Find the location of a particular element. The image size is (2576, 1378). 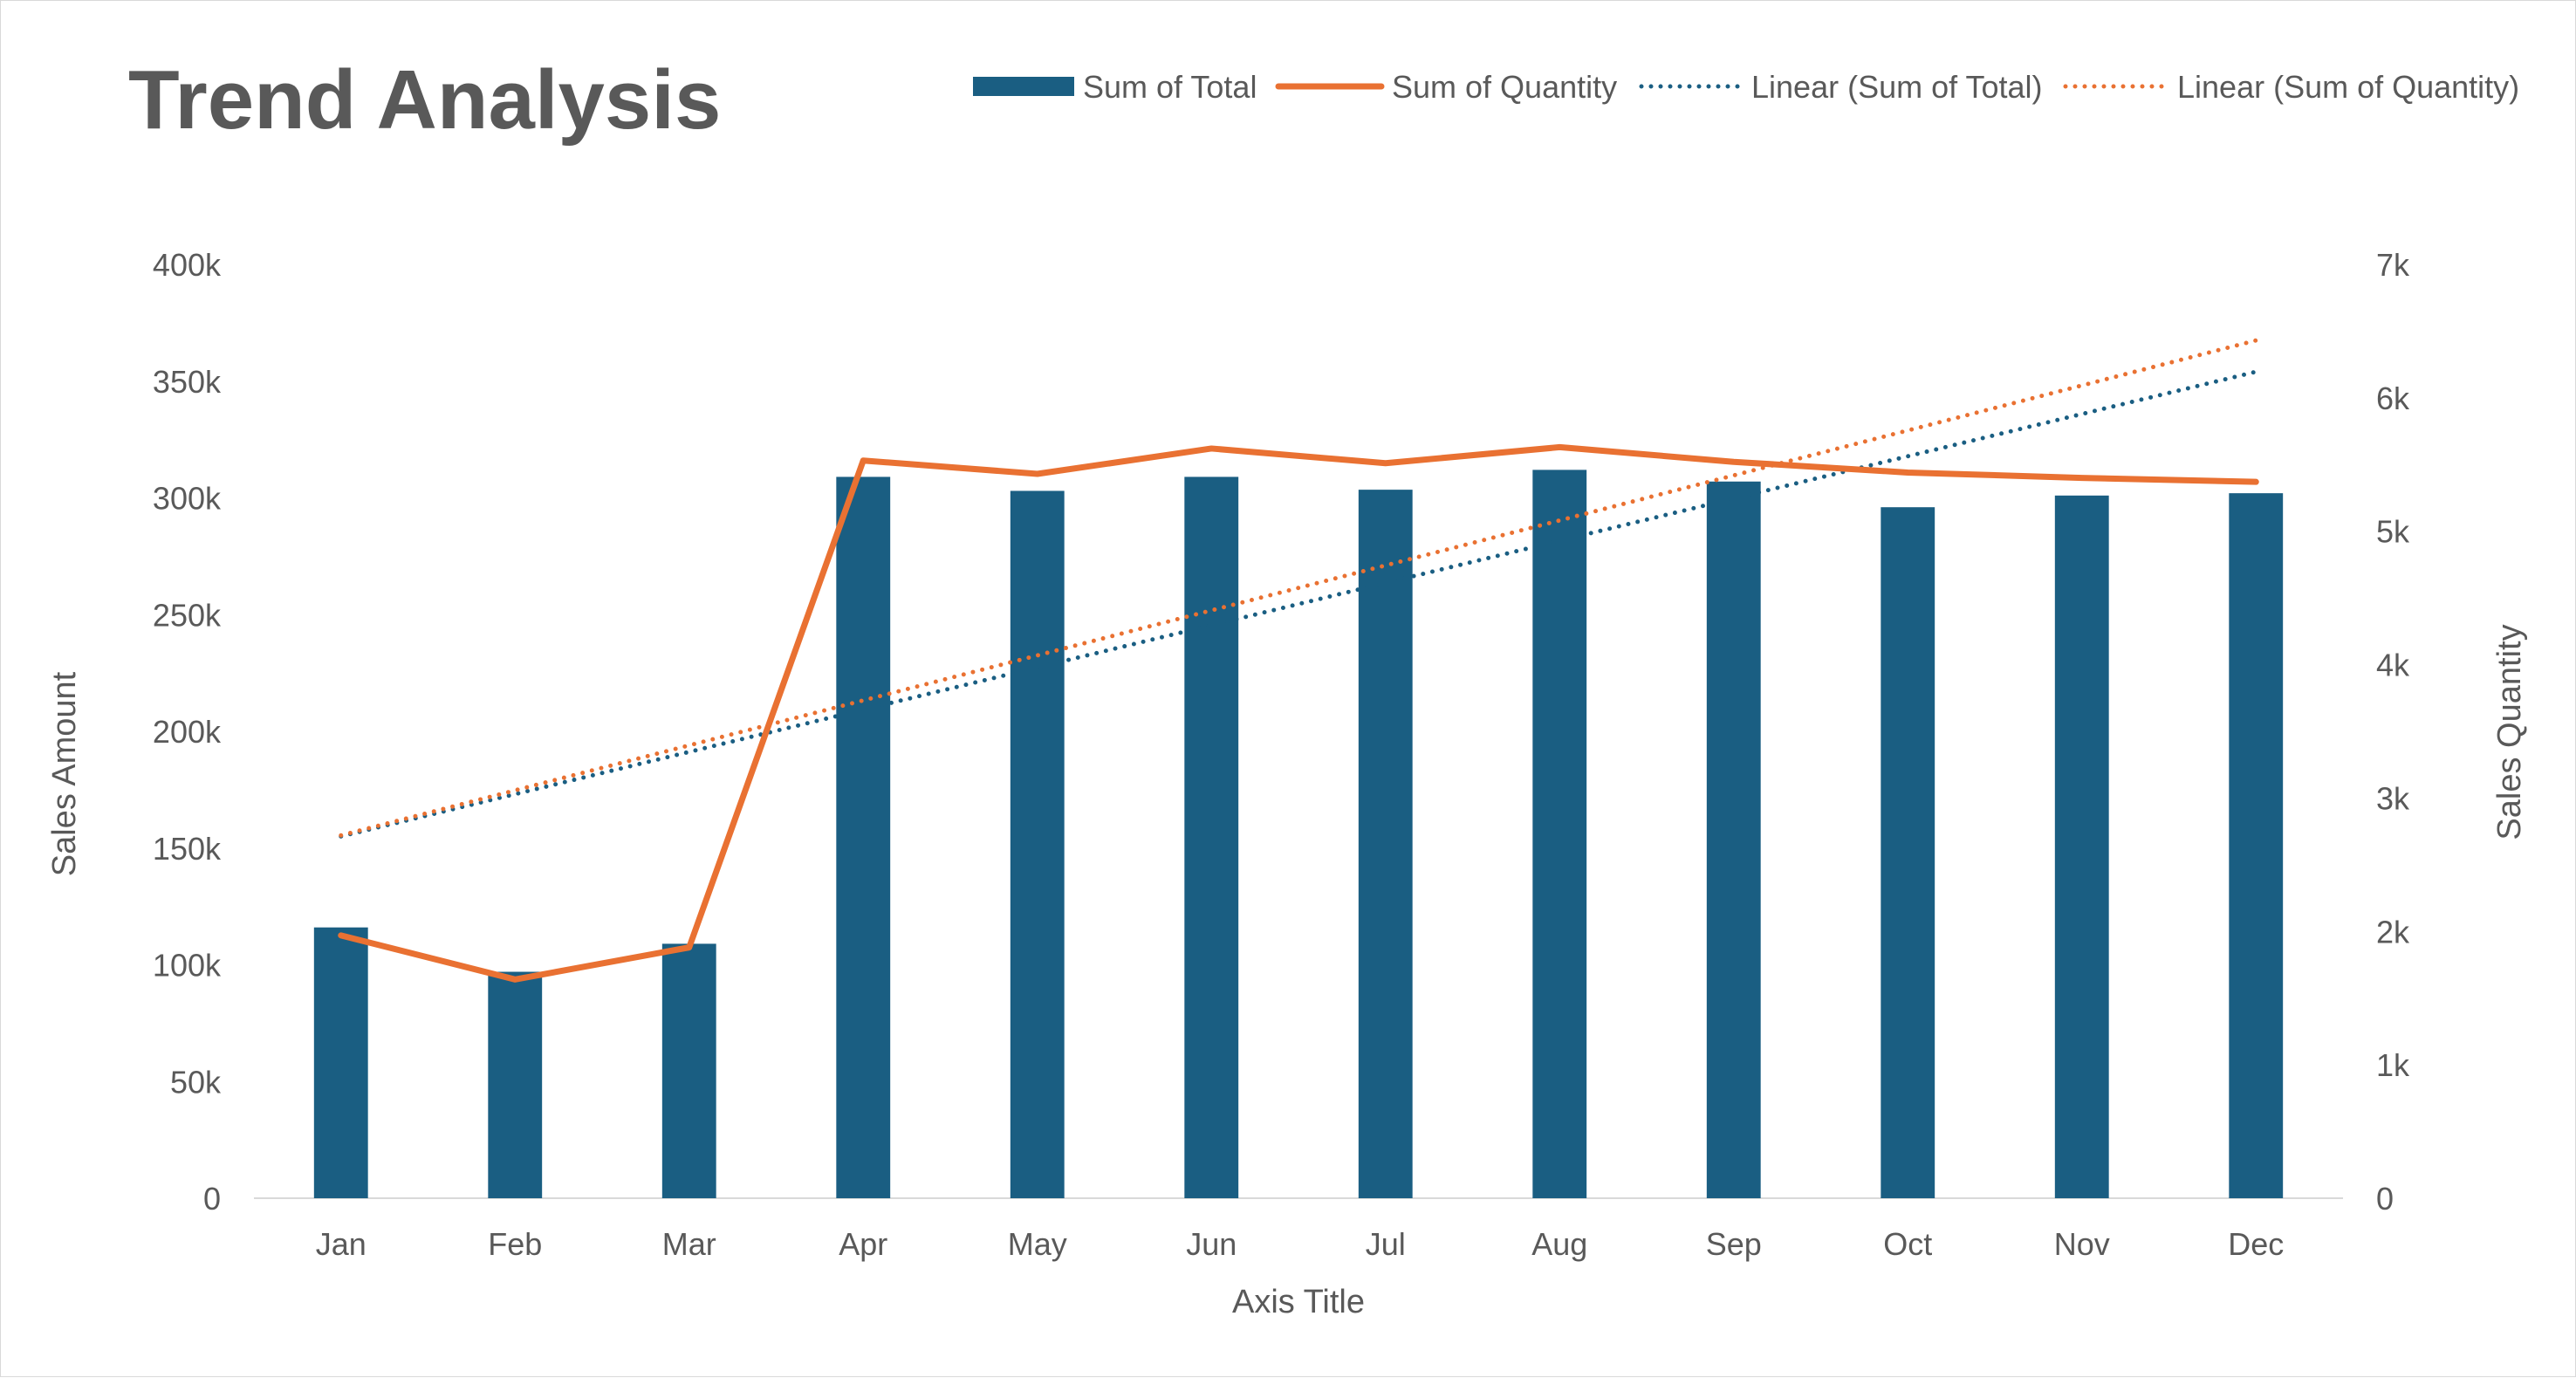

y-tick-label: 400k is located at coordinates (187, 265).